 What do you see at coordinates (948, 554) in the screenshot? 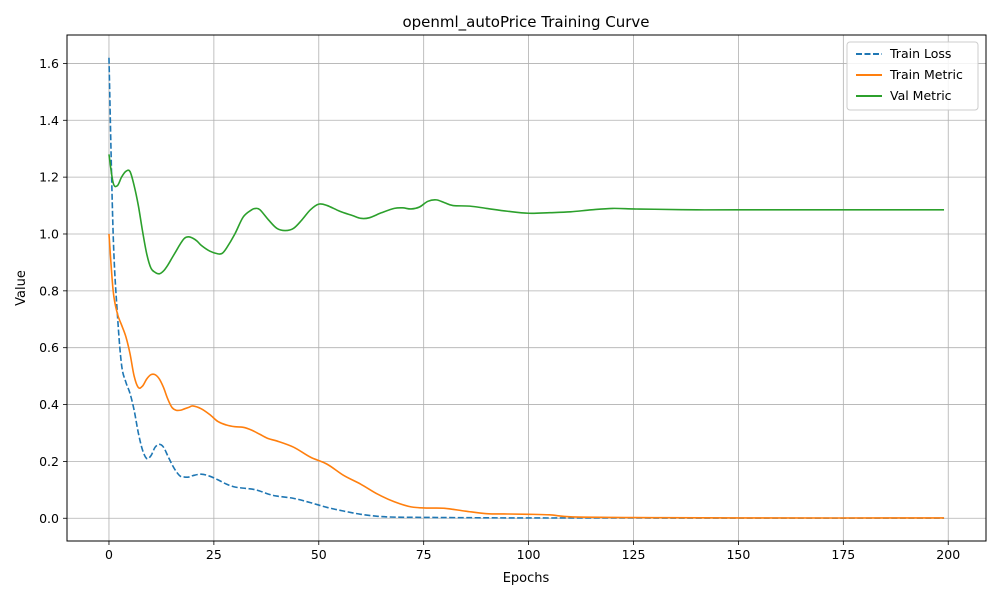
I see `x-tick-label: 200` at bounding box center [948, 554].